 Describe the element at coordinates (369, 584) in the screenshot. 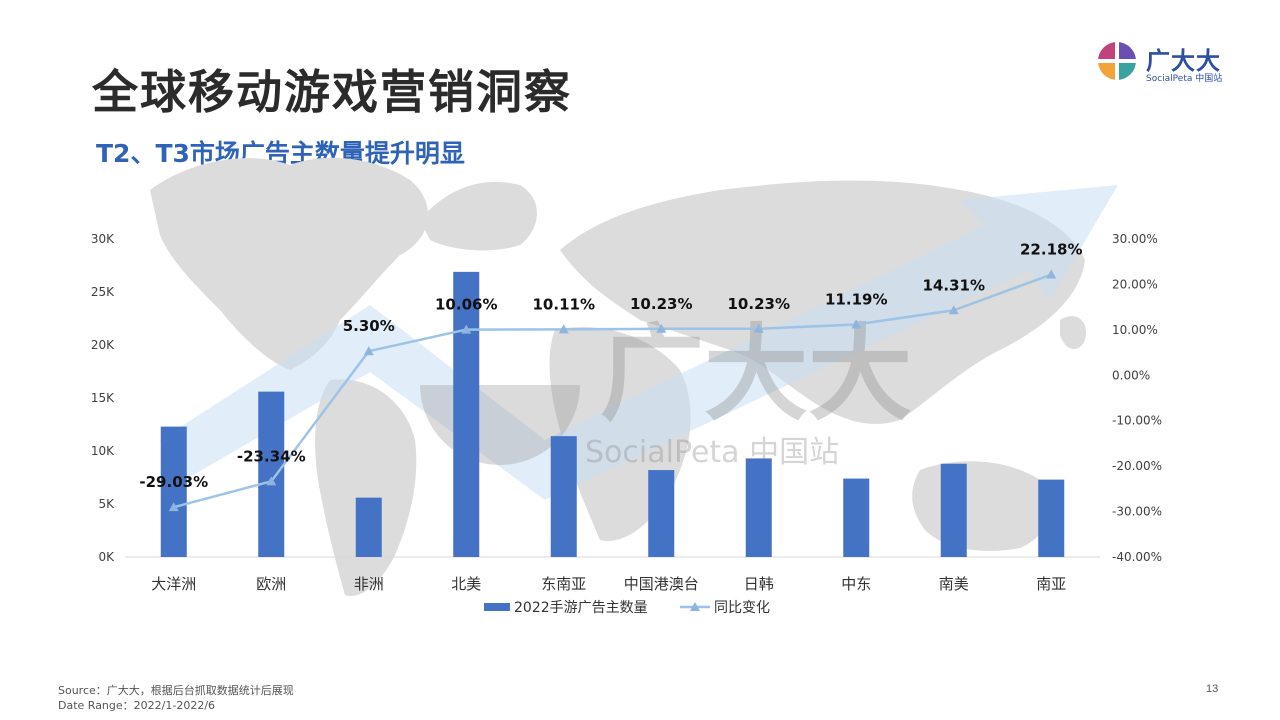

I see `x-axis-tick-label: 非洲` at that location.